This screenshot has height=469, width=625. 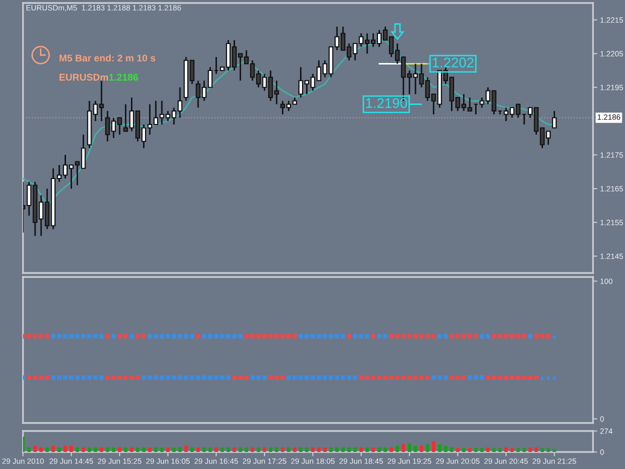 I want to click on annotation: EURUSDm, so click(x=84, y=77).